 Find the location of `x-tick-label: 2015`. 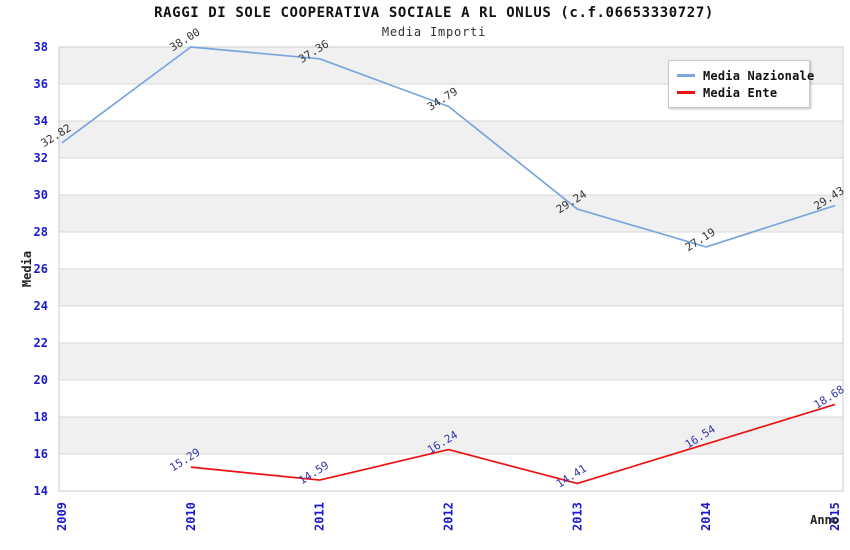

x-tick-label: 2015 is located at coordinates (835, 516).